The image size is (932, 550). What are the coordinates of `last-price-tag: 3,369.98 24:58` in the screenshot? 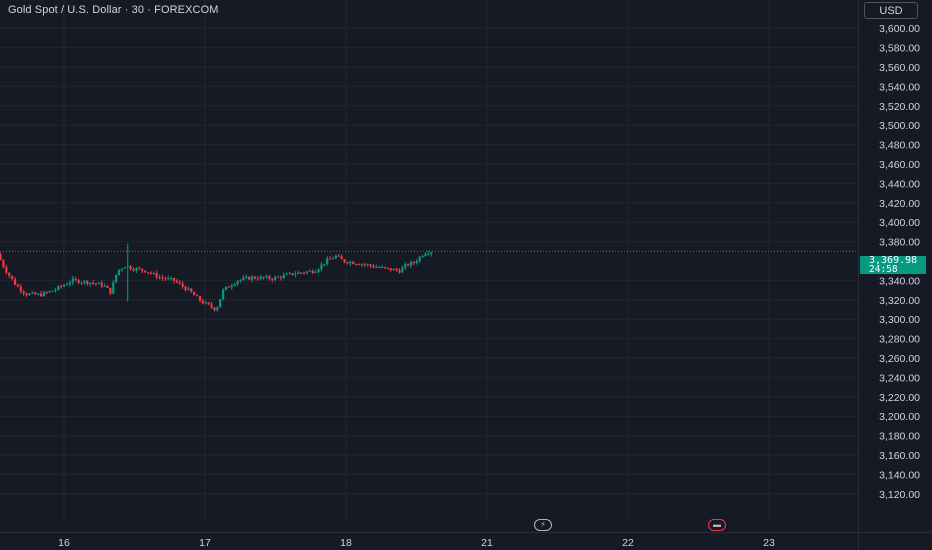 It's located at (893, 265).